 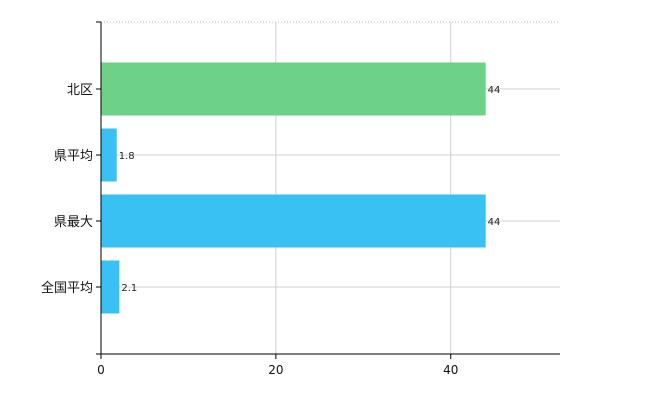 What do you see at coordinates (73, 156) in the screenshot?
I see `y-tick-label: 県平均` at bounding box center [73, 156].